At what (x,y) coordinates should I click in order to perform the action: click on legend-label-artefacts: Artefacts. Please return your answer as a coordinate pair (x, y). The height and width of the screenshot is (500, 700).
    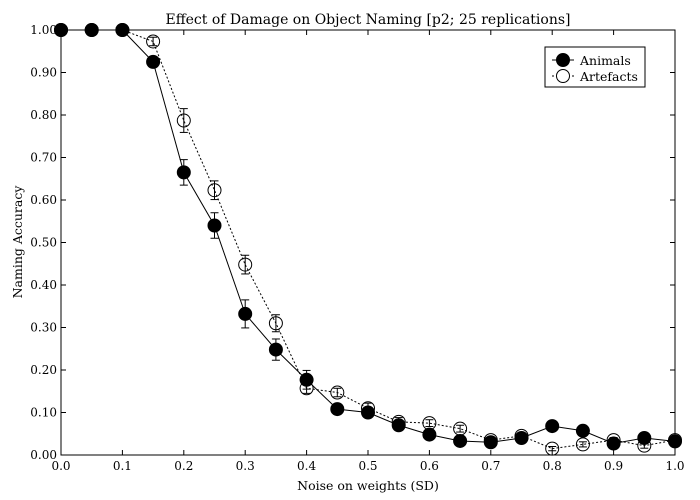
    Looking at the image, I should click on (608, 76).